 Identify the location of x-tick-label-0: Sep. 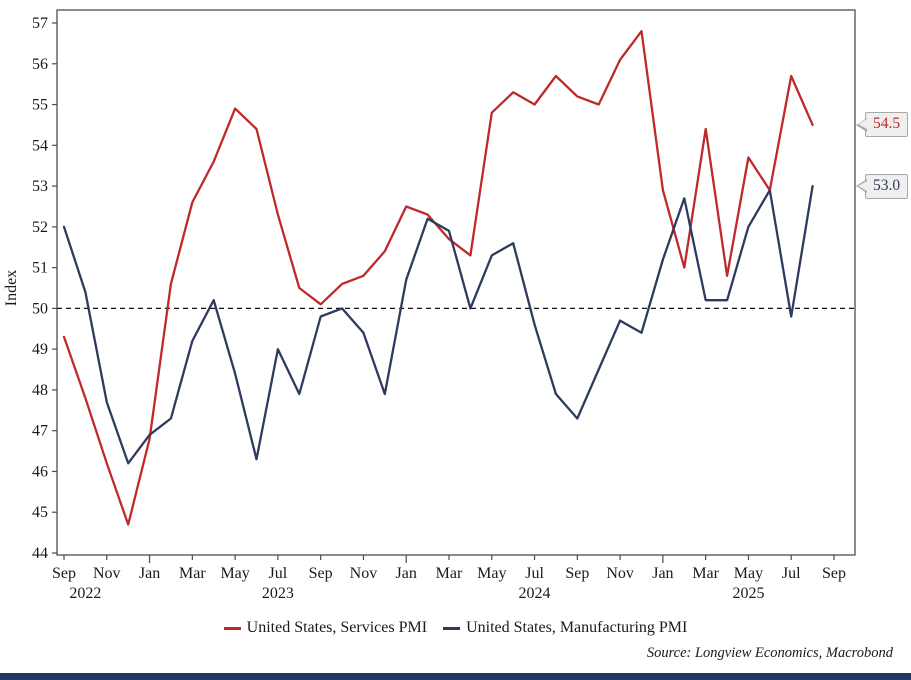
(64, 573).